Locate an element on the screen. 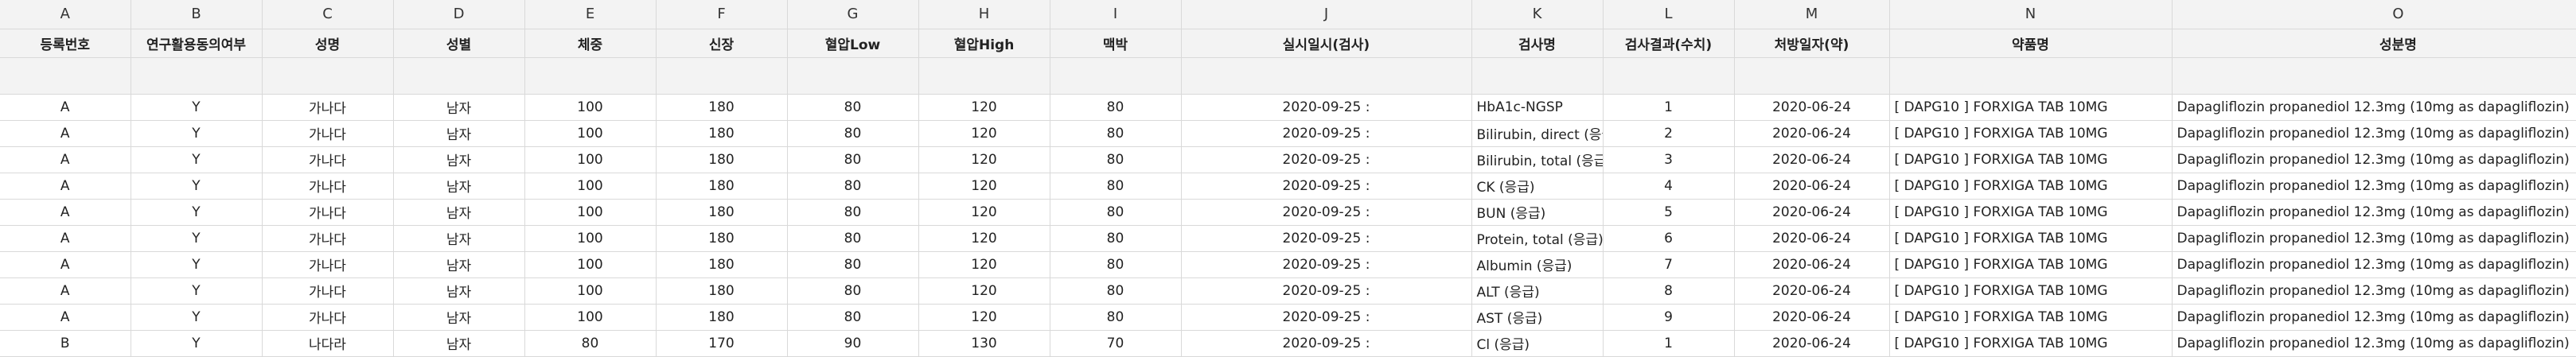  column-letter-cell: H is located at coordinates (984, 14).